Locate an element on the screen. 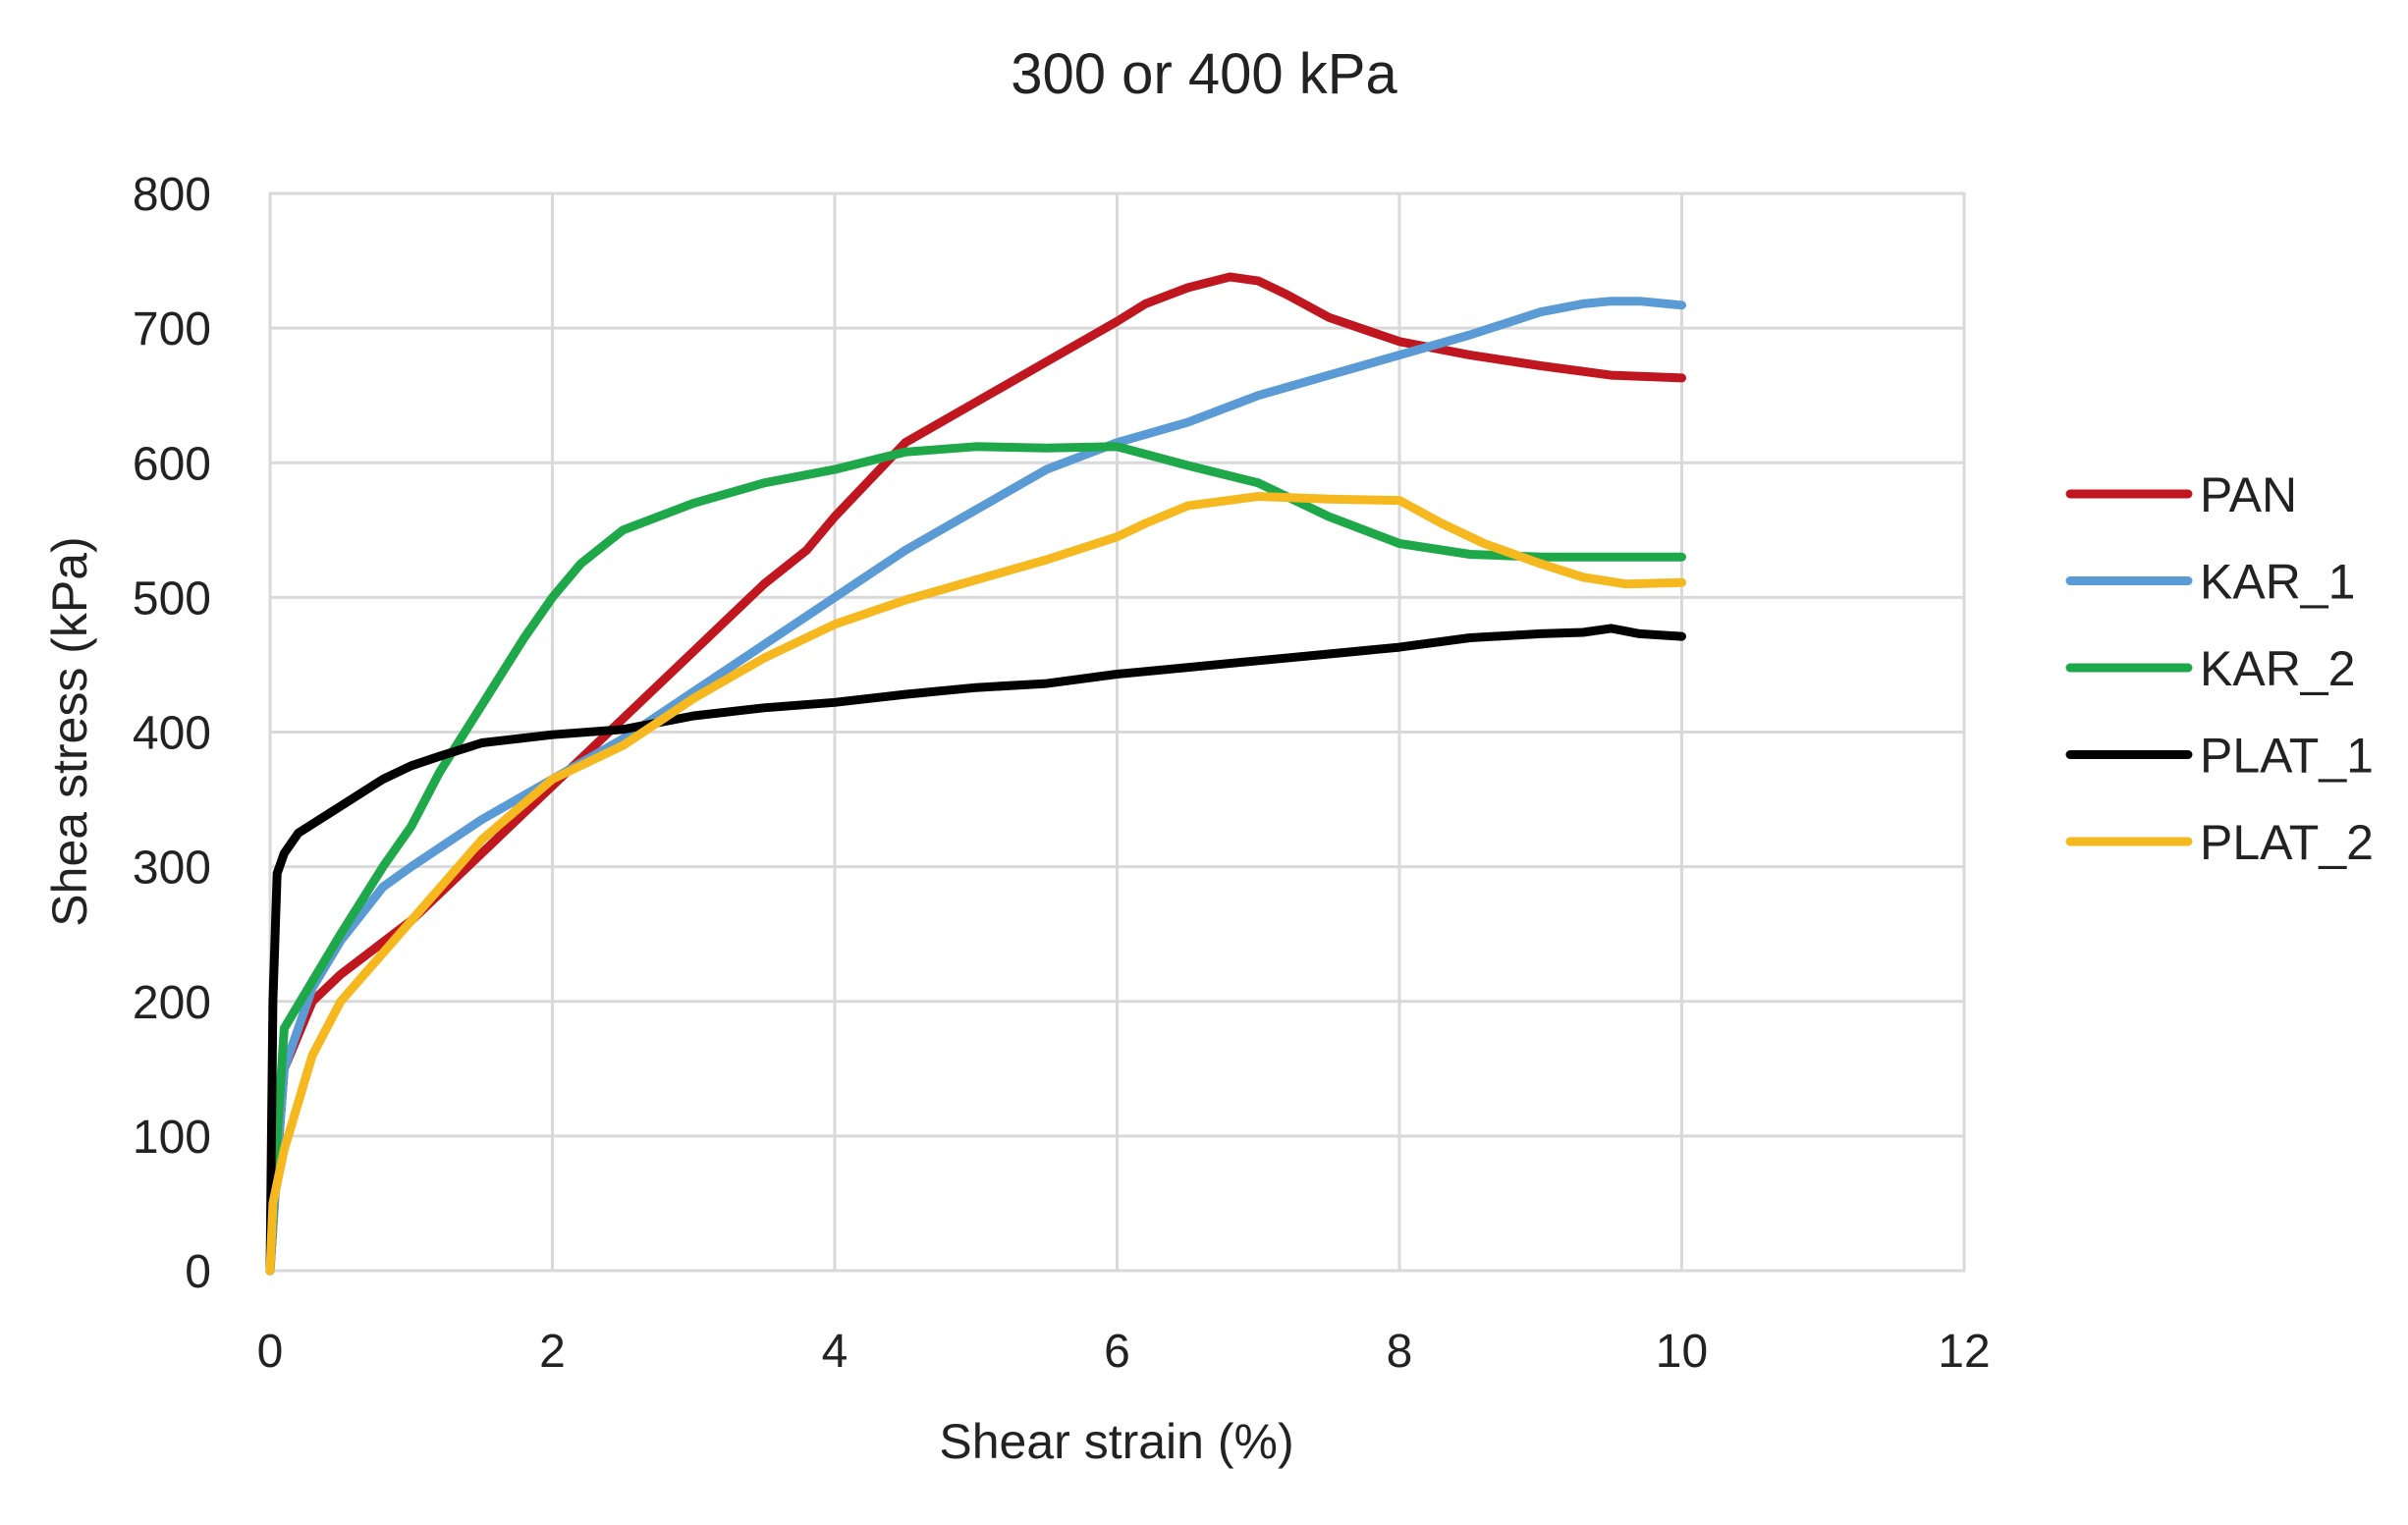 Image resolution: width=2408 pixels, height=1525 pixels. legend-label-pan: PAN is located at coordinates (2248, 494).